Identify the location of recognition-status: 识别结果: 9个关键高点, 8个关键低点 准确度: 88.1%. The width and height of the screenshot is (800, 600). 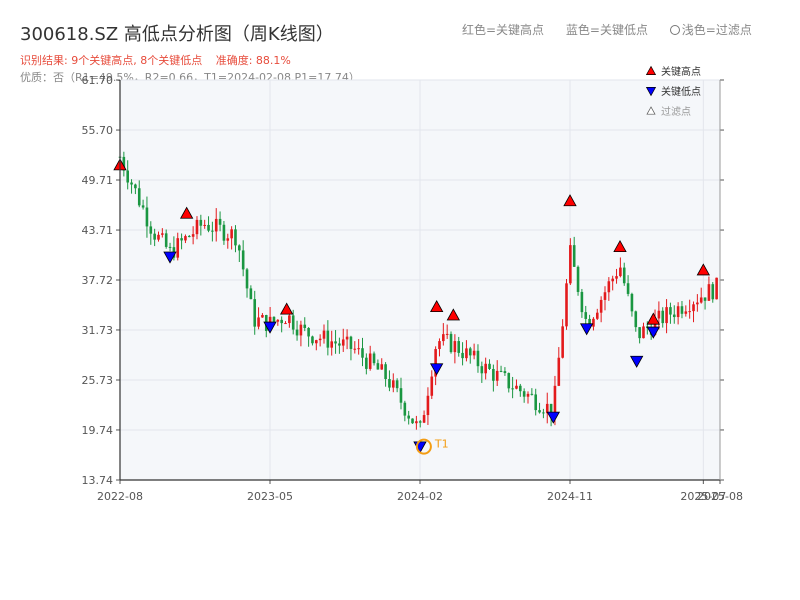
(160, 60).